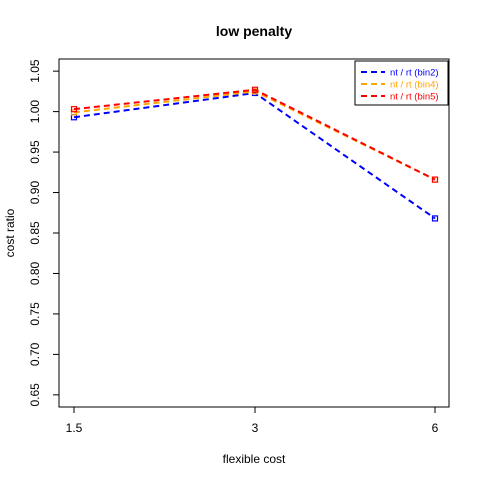 Image resolution: width=480 pixels, height=480 pixels. Describe the element at coordinates (414, 97) in the screenshot. I see `legend-label: nt / rt (bin5)` at that location.